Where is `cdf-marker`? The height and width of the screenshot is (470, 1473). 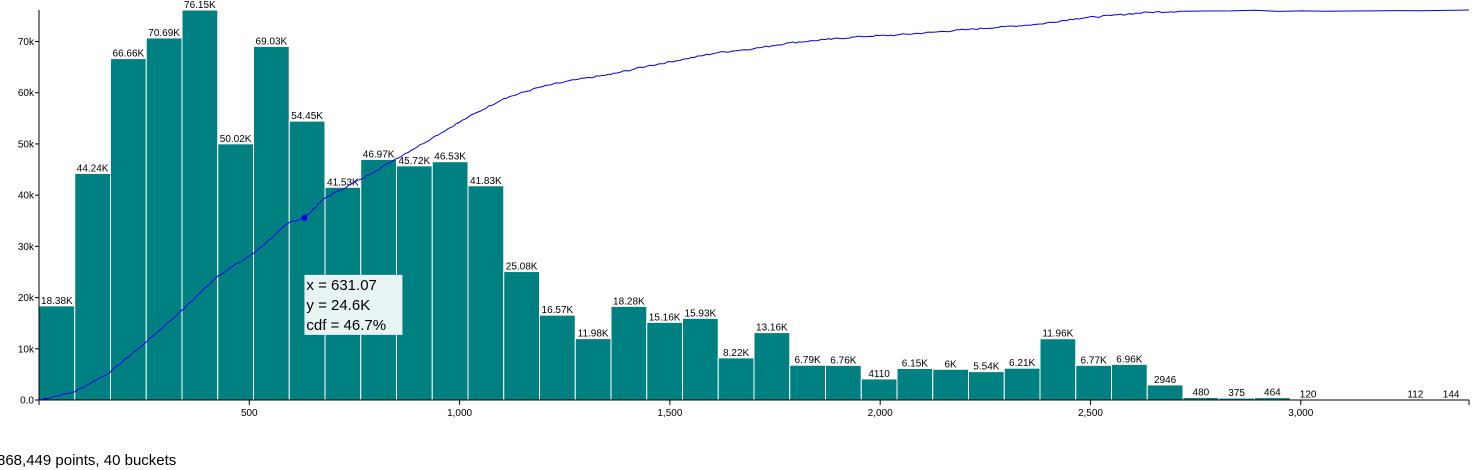
cdf-marker is located at coordinates (304, 217).